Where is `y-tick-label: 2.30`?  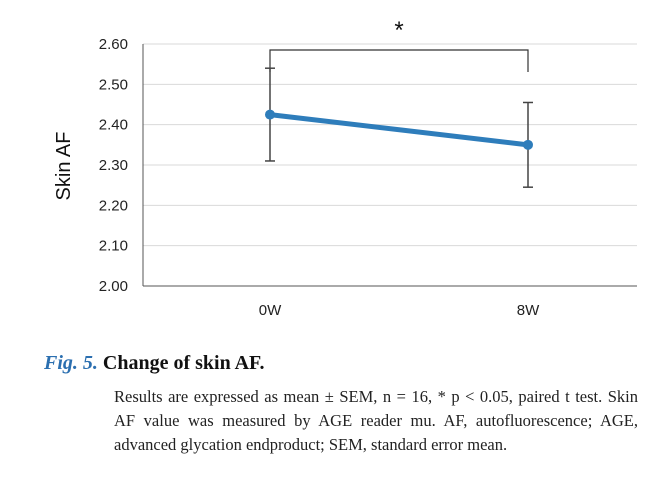
y-tick-label: 2.30 is located at coordinates (113, 165).